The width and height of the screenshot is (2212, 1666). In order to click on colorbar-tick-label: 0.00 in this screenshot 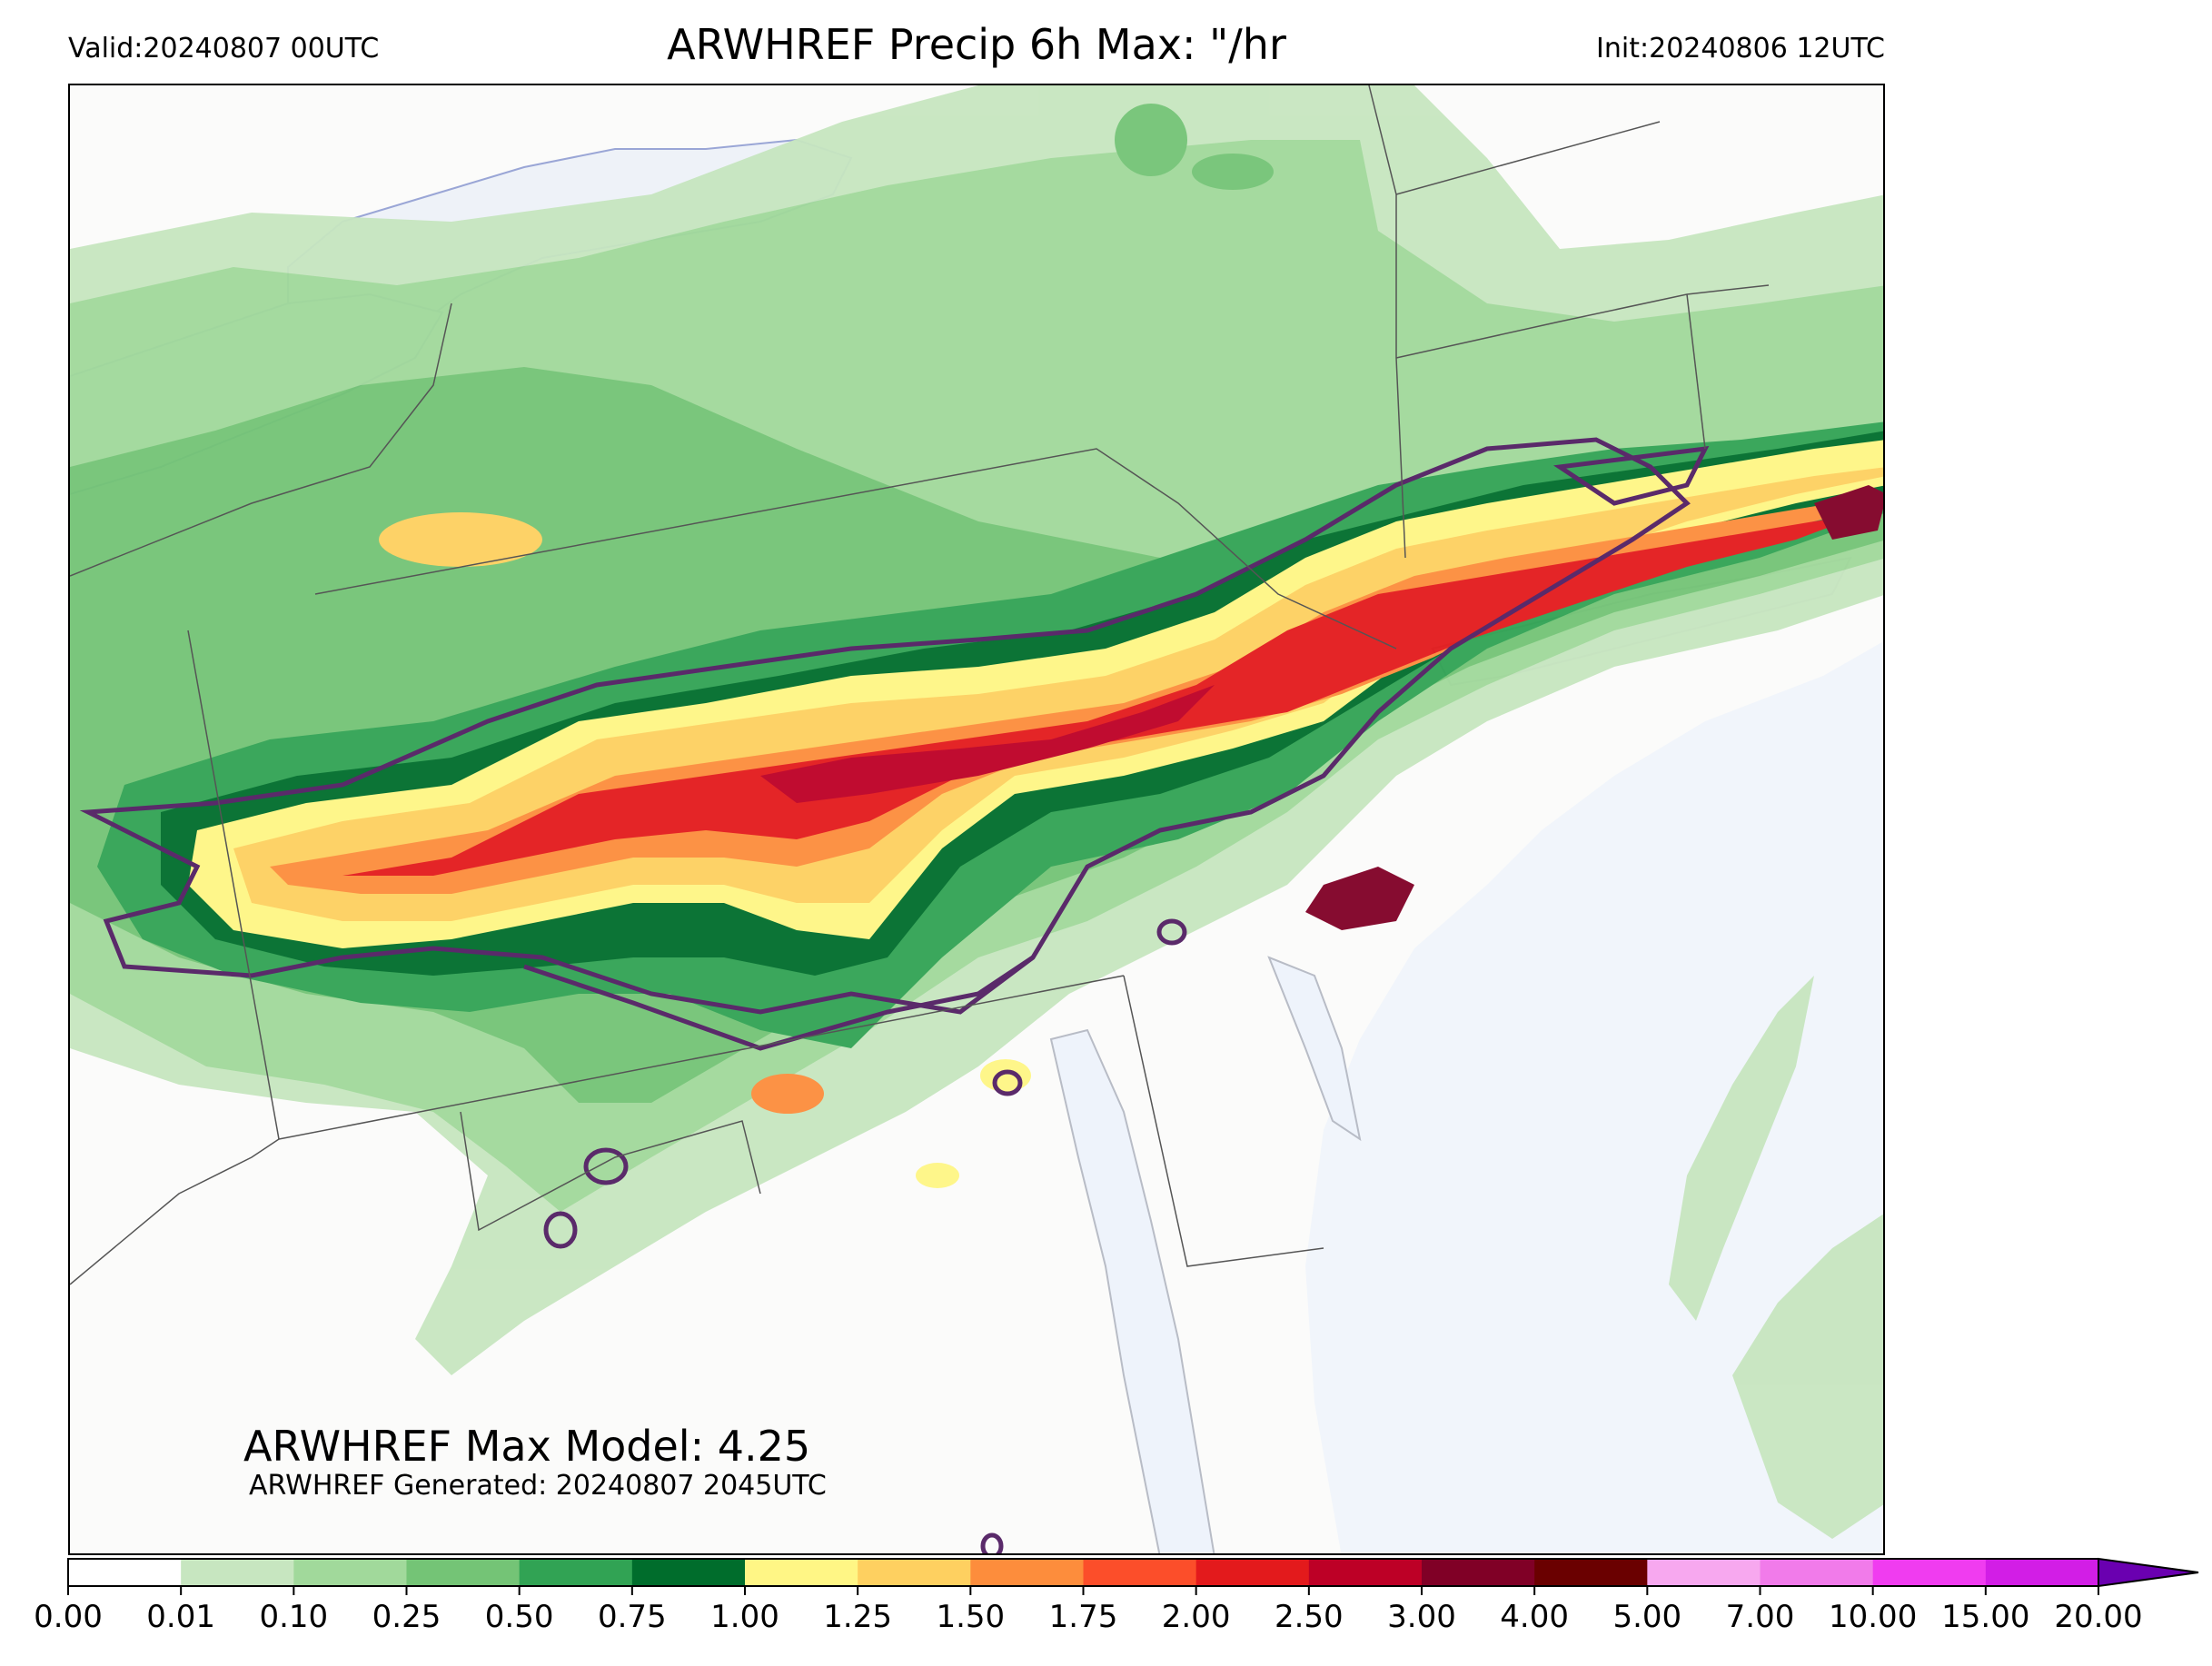, I will do `click(68, 1617)`.